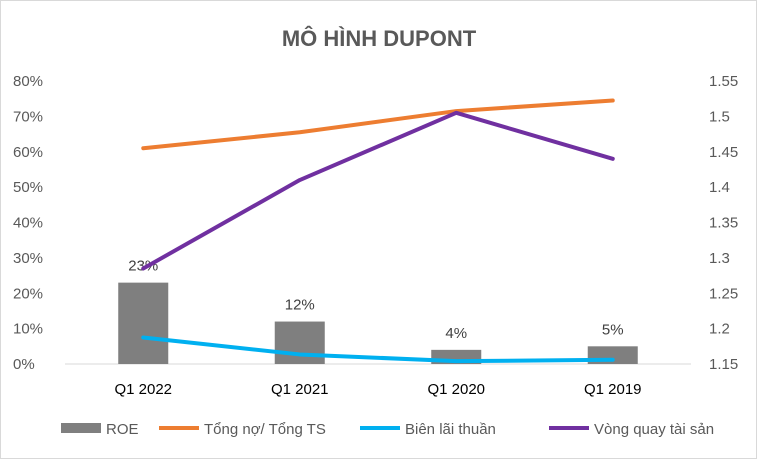  What do you see at coordinates (143, 389) in the screenshot?
I see `category-label: Q1 2022` at bounding box center [143, 389].